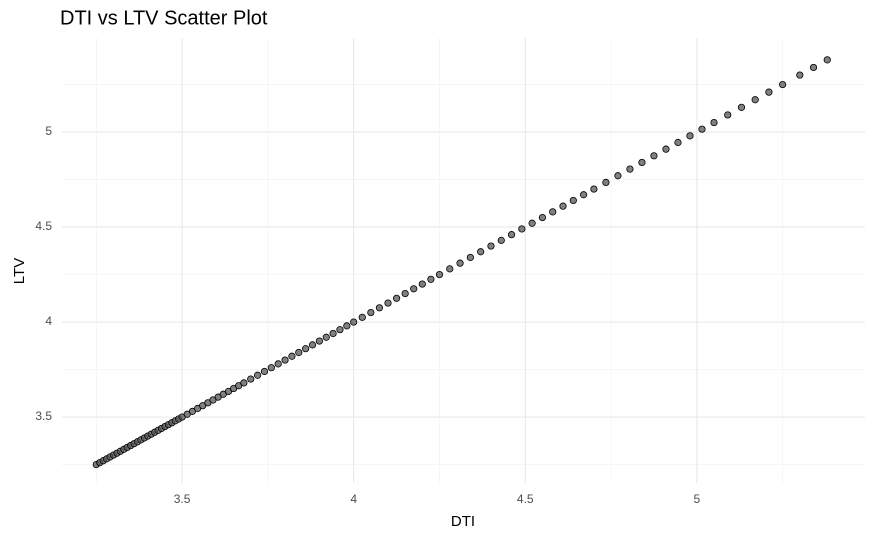  I want to click on y-tick-label: 3.5, so click(43, 416).